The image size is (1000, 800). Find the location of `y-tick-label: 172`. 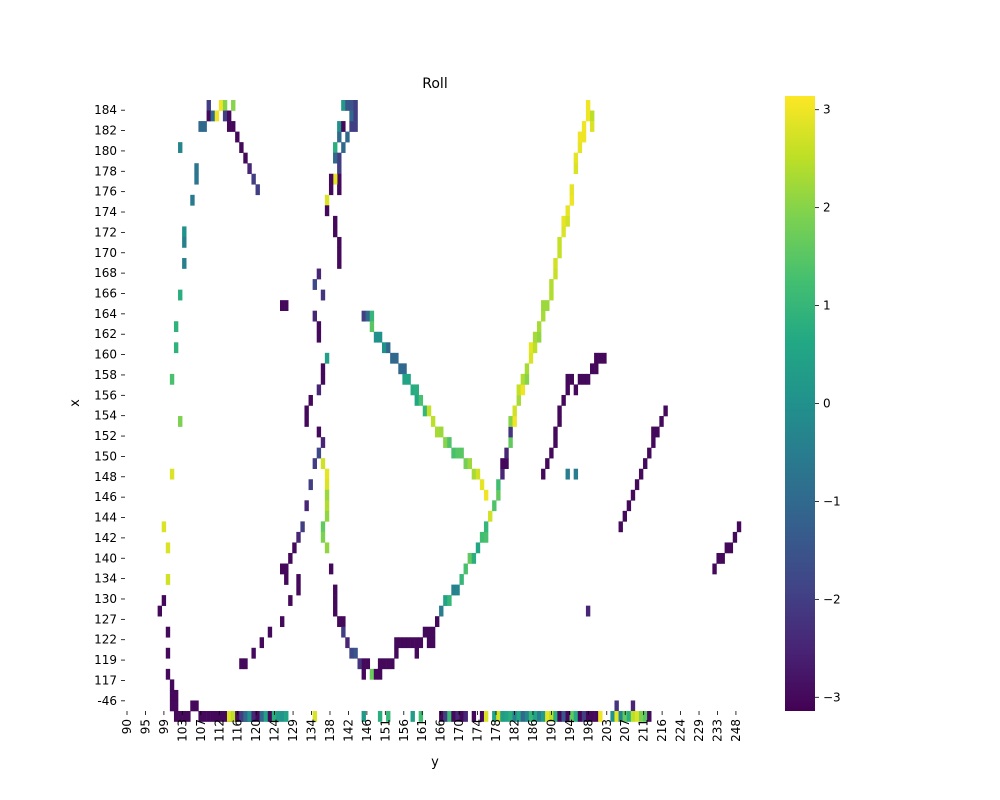

y-tick-label: 172 is located at coordinates (105, 232).